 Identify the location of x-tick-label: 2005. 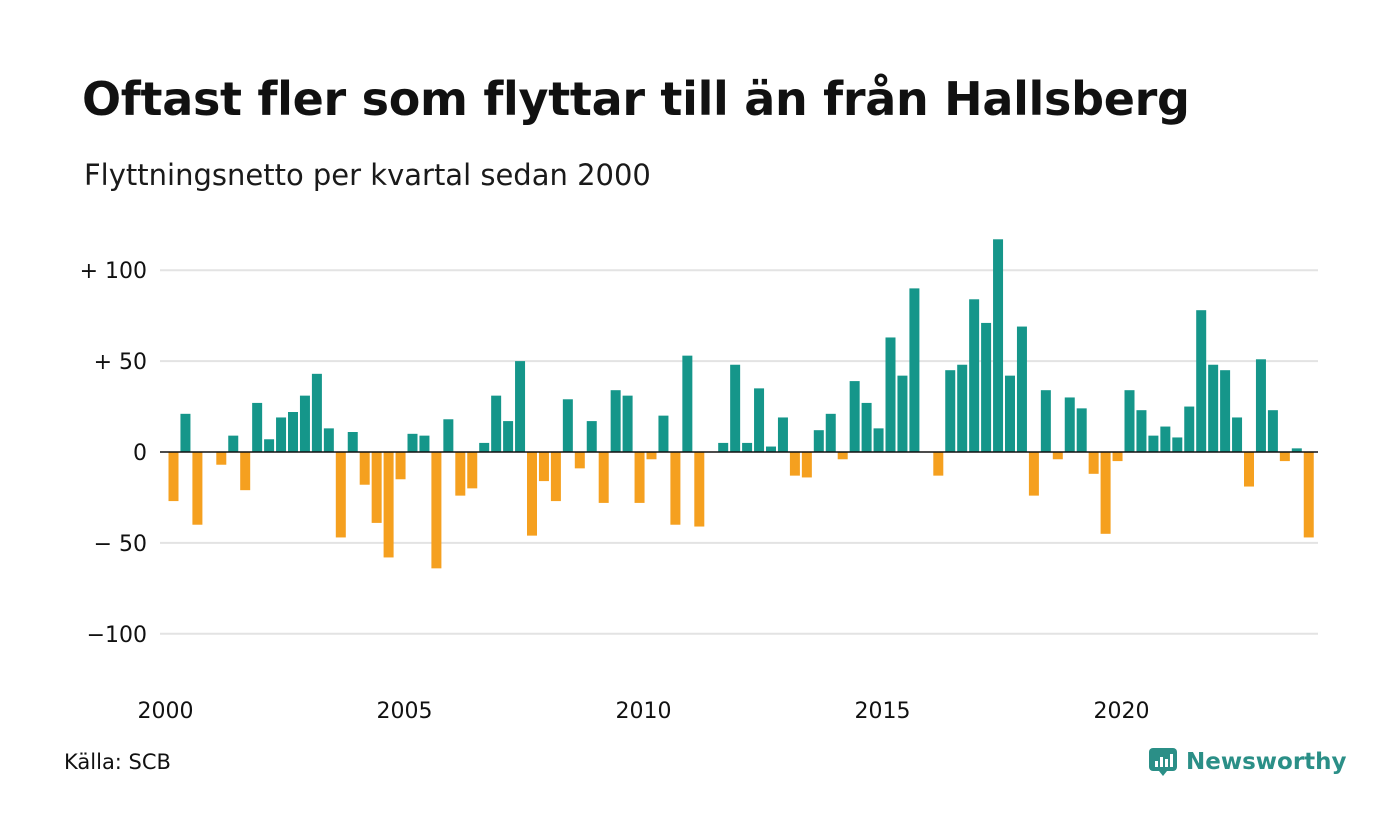
(405, 711).